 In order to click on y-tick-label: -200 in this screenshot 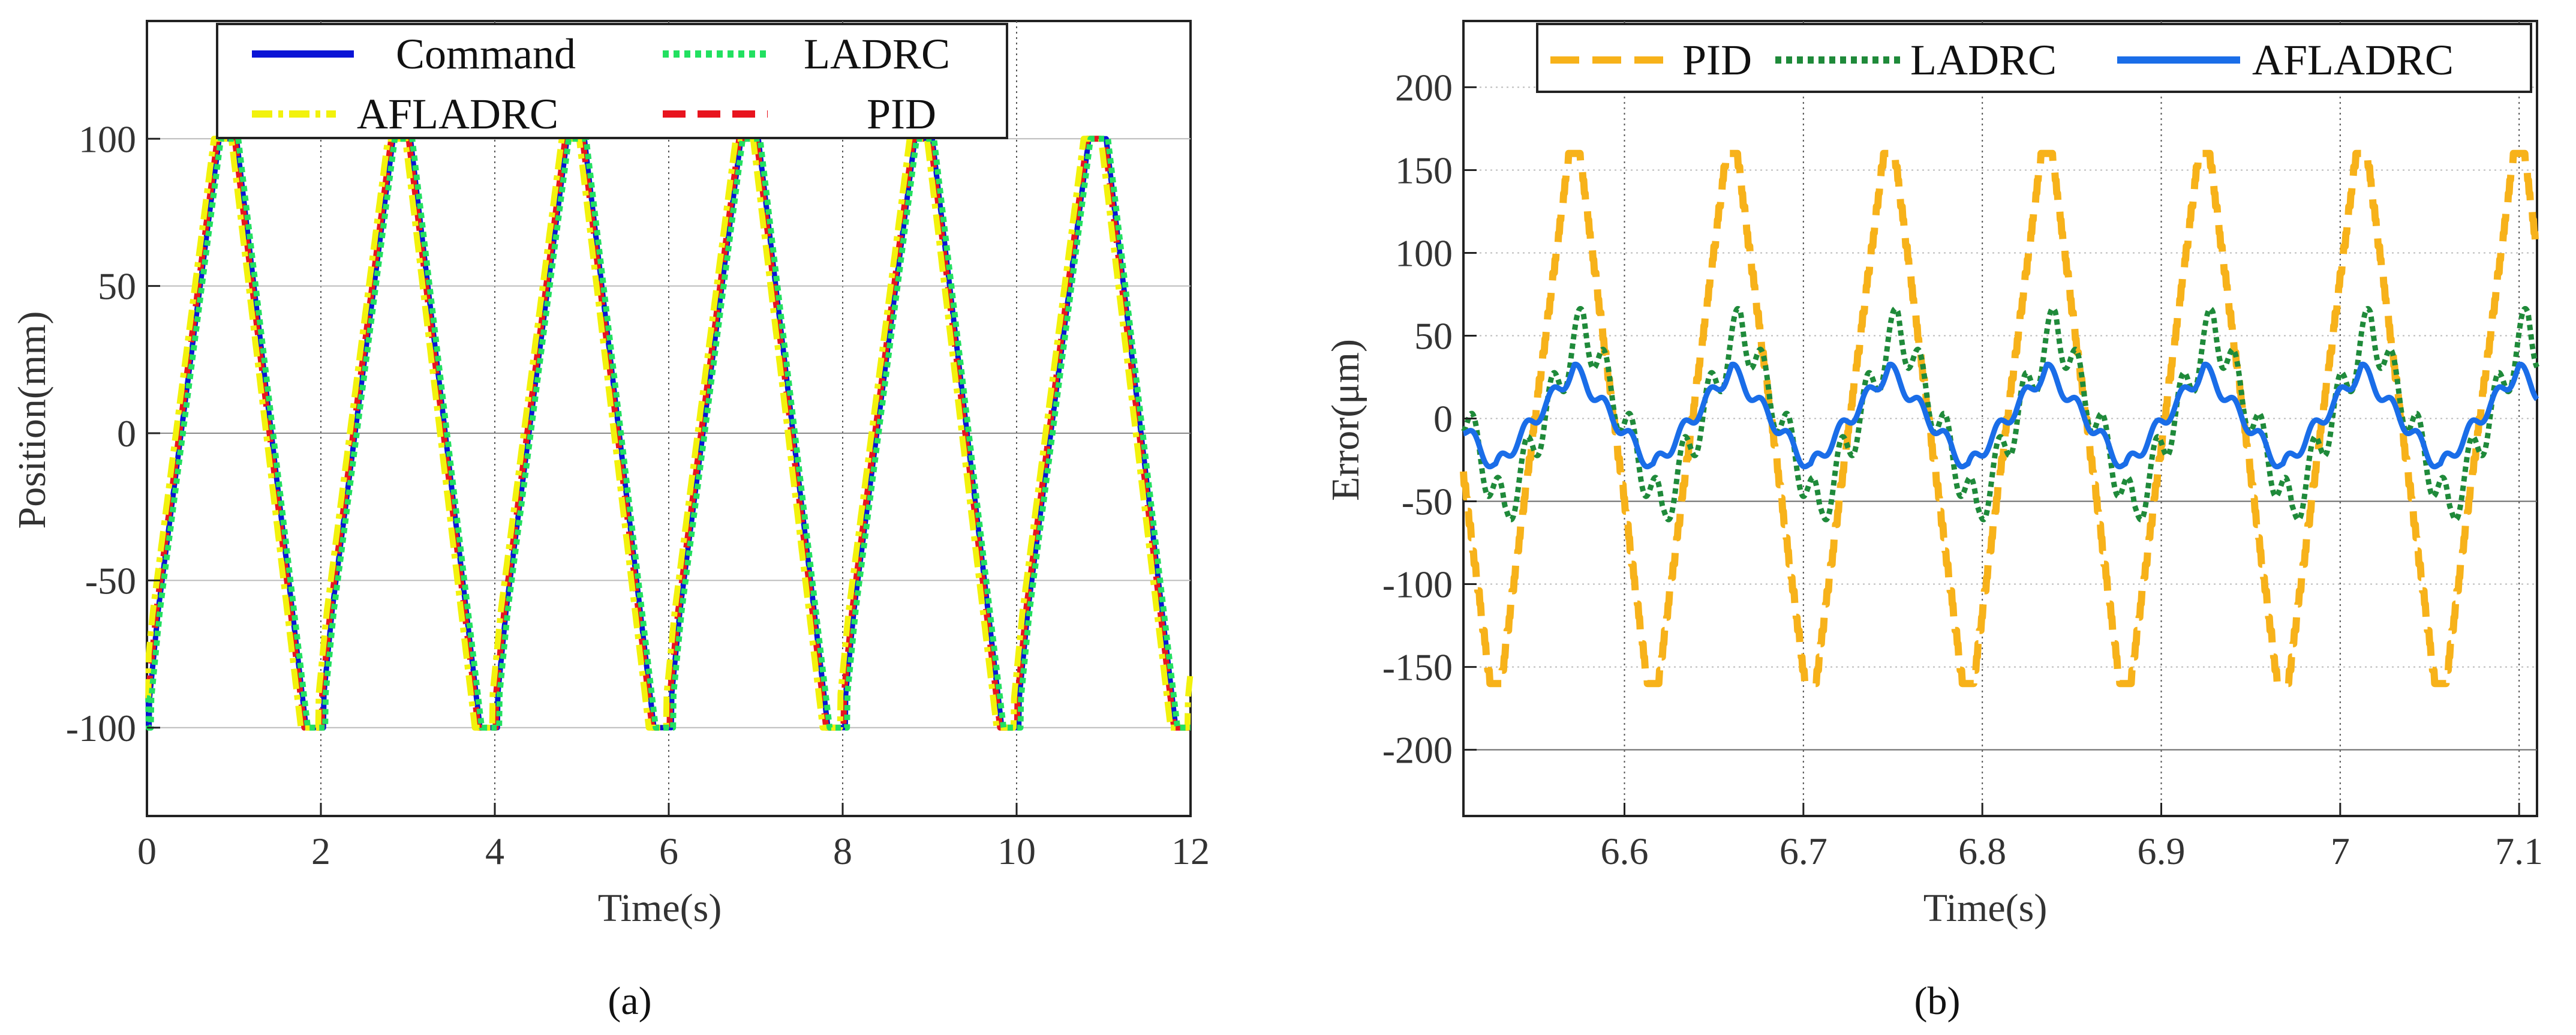, I will do `click(1418, 751)`.